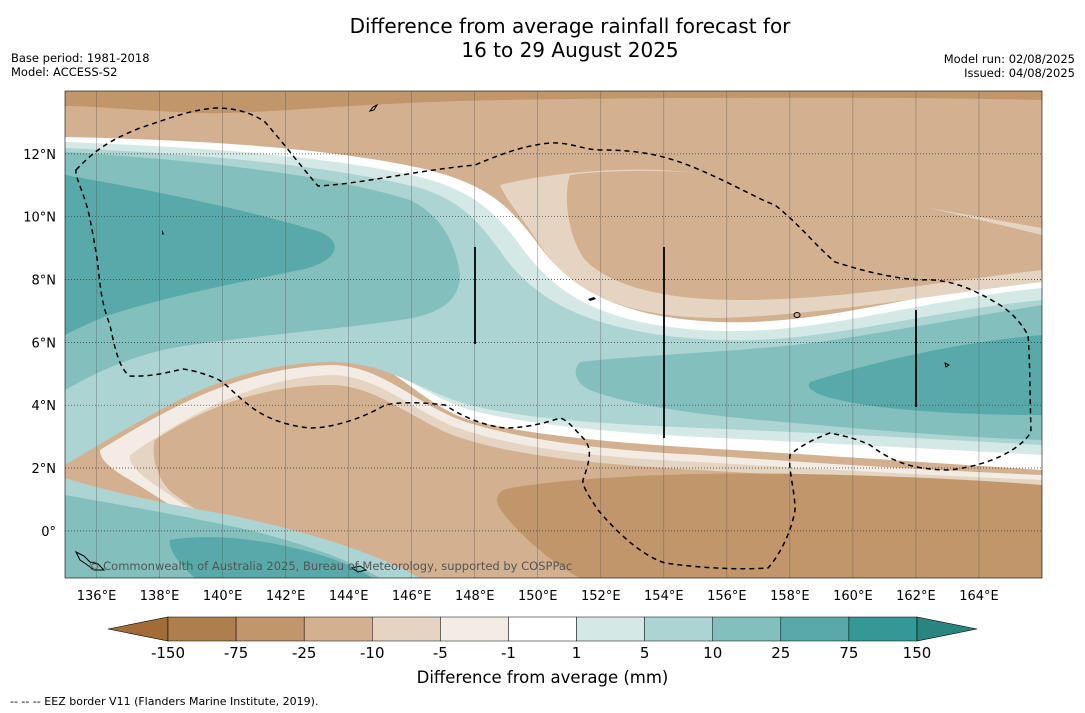 Image resolution: width=1085 pixels, height=713 pixels. What do you see at coordinates (727, 596) in the screenshot?
I see `longitude-label: 156°E` at bounding box center [727, 596].